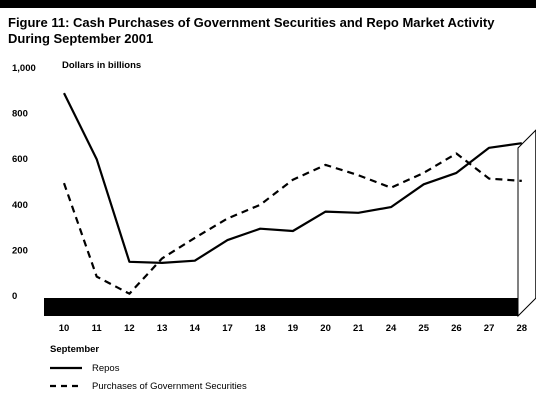  I want to click on x-tick-label: 13, so click(162, 328).